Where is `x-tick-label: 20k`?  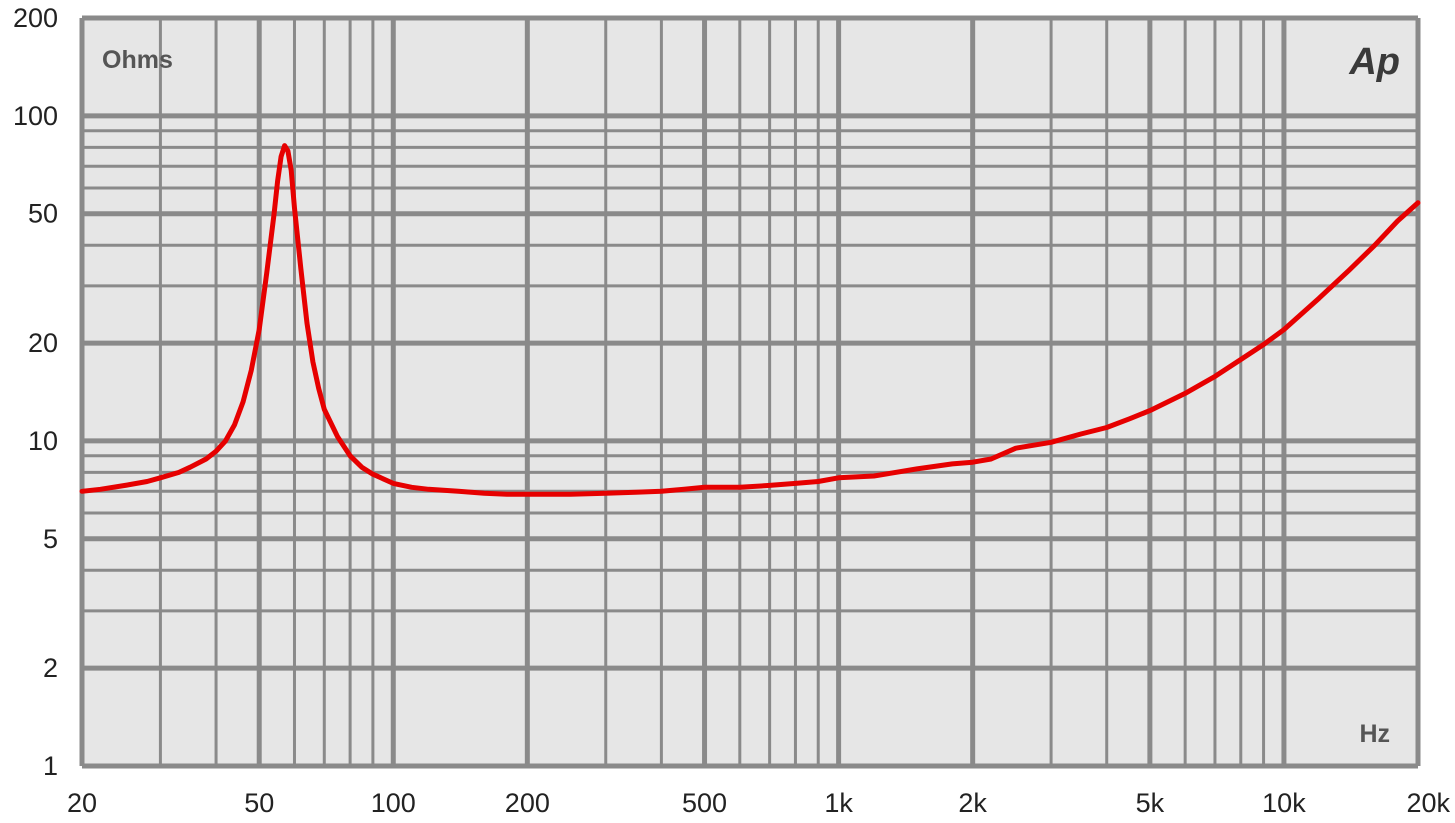 x-tick-label: 20k is located at coordinates (1428, 803).